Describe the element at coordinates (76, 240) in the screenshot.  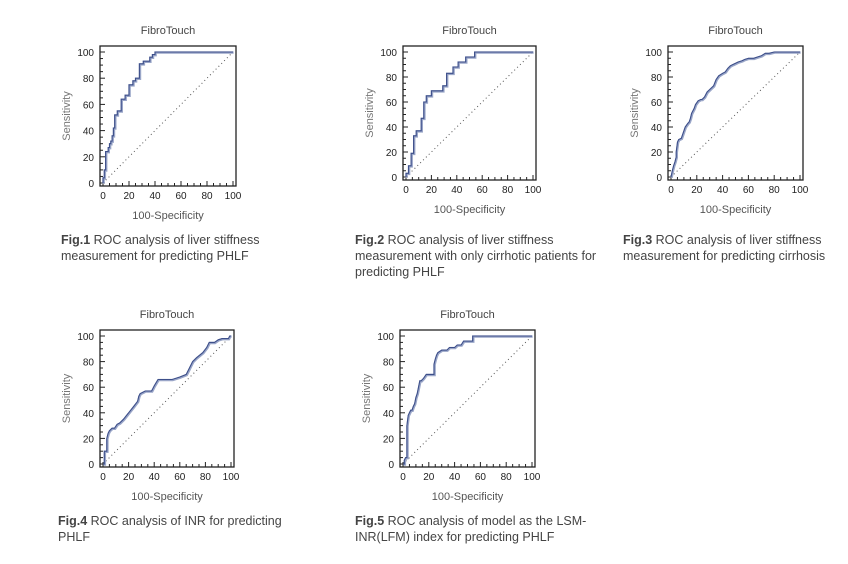
I see `fig1-caption-label: Fig.1` at that location.